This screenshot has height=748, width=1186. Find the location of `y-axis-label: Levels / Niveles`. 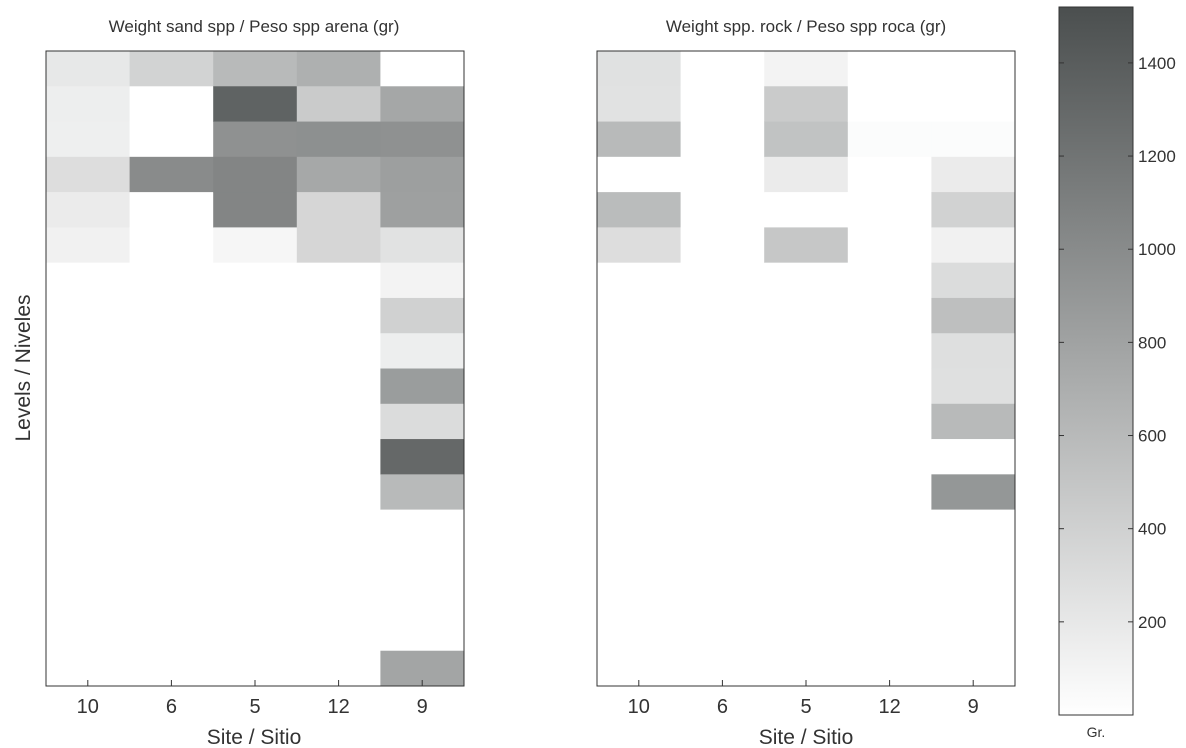

y-axis-label: Levels / Niveles is located at coordinates (23, 367).